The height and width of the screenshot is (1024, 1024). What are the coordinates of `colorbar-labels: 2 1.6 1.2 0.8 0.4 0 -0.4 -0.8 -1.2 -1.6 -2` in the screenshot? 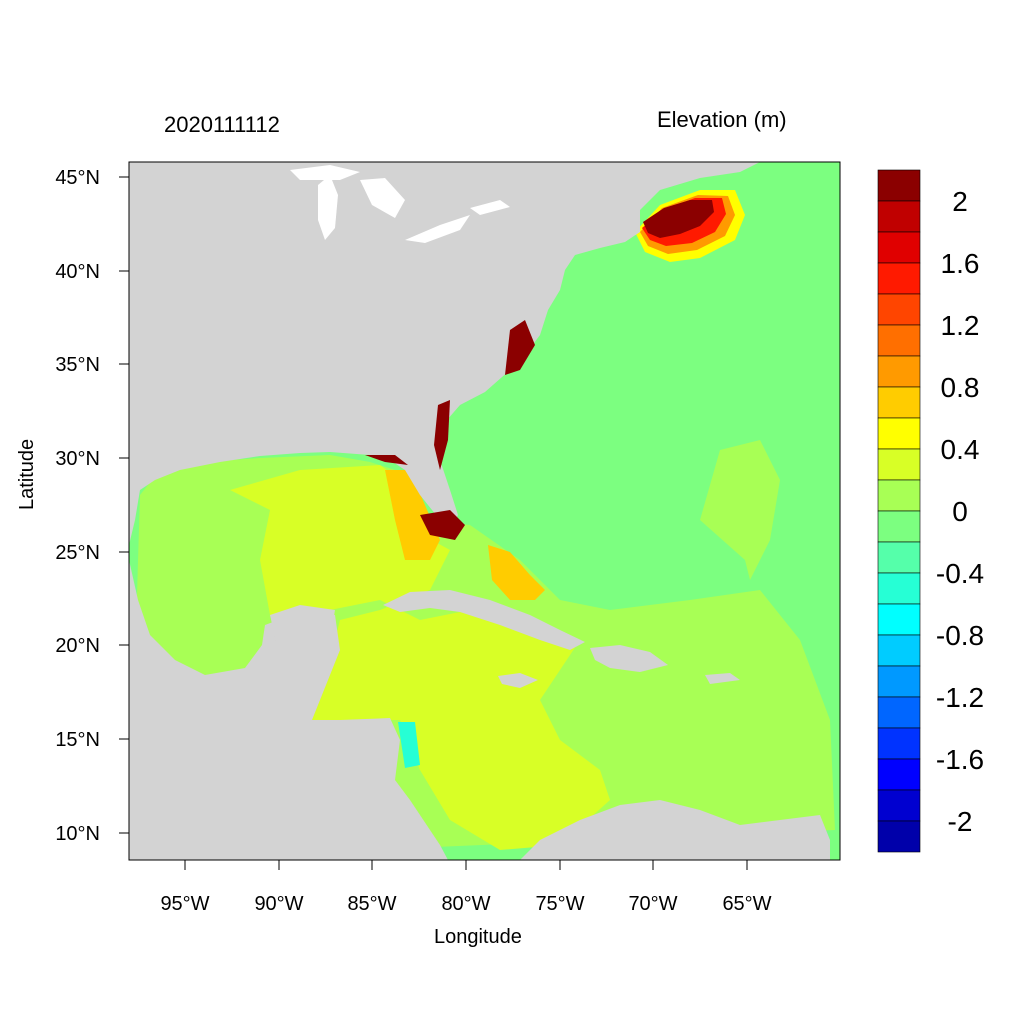 It's located at (960, 511).